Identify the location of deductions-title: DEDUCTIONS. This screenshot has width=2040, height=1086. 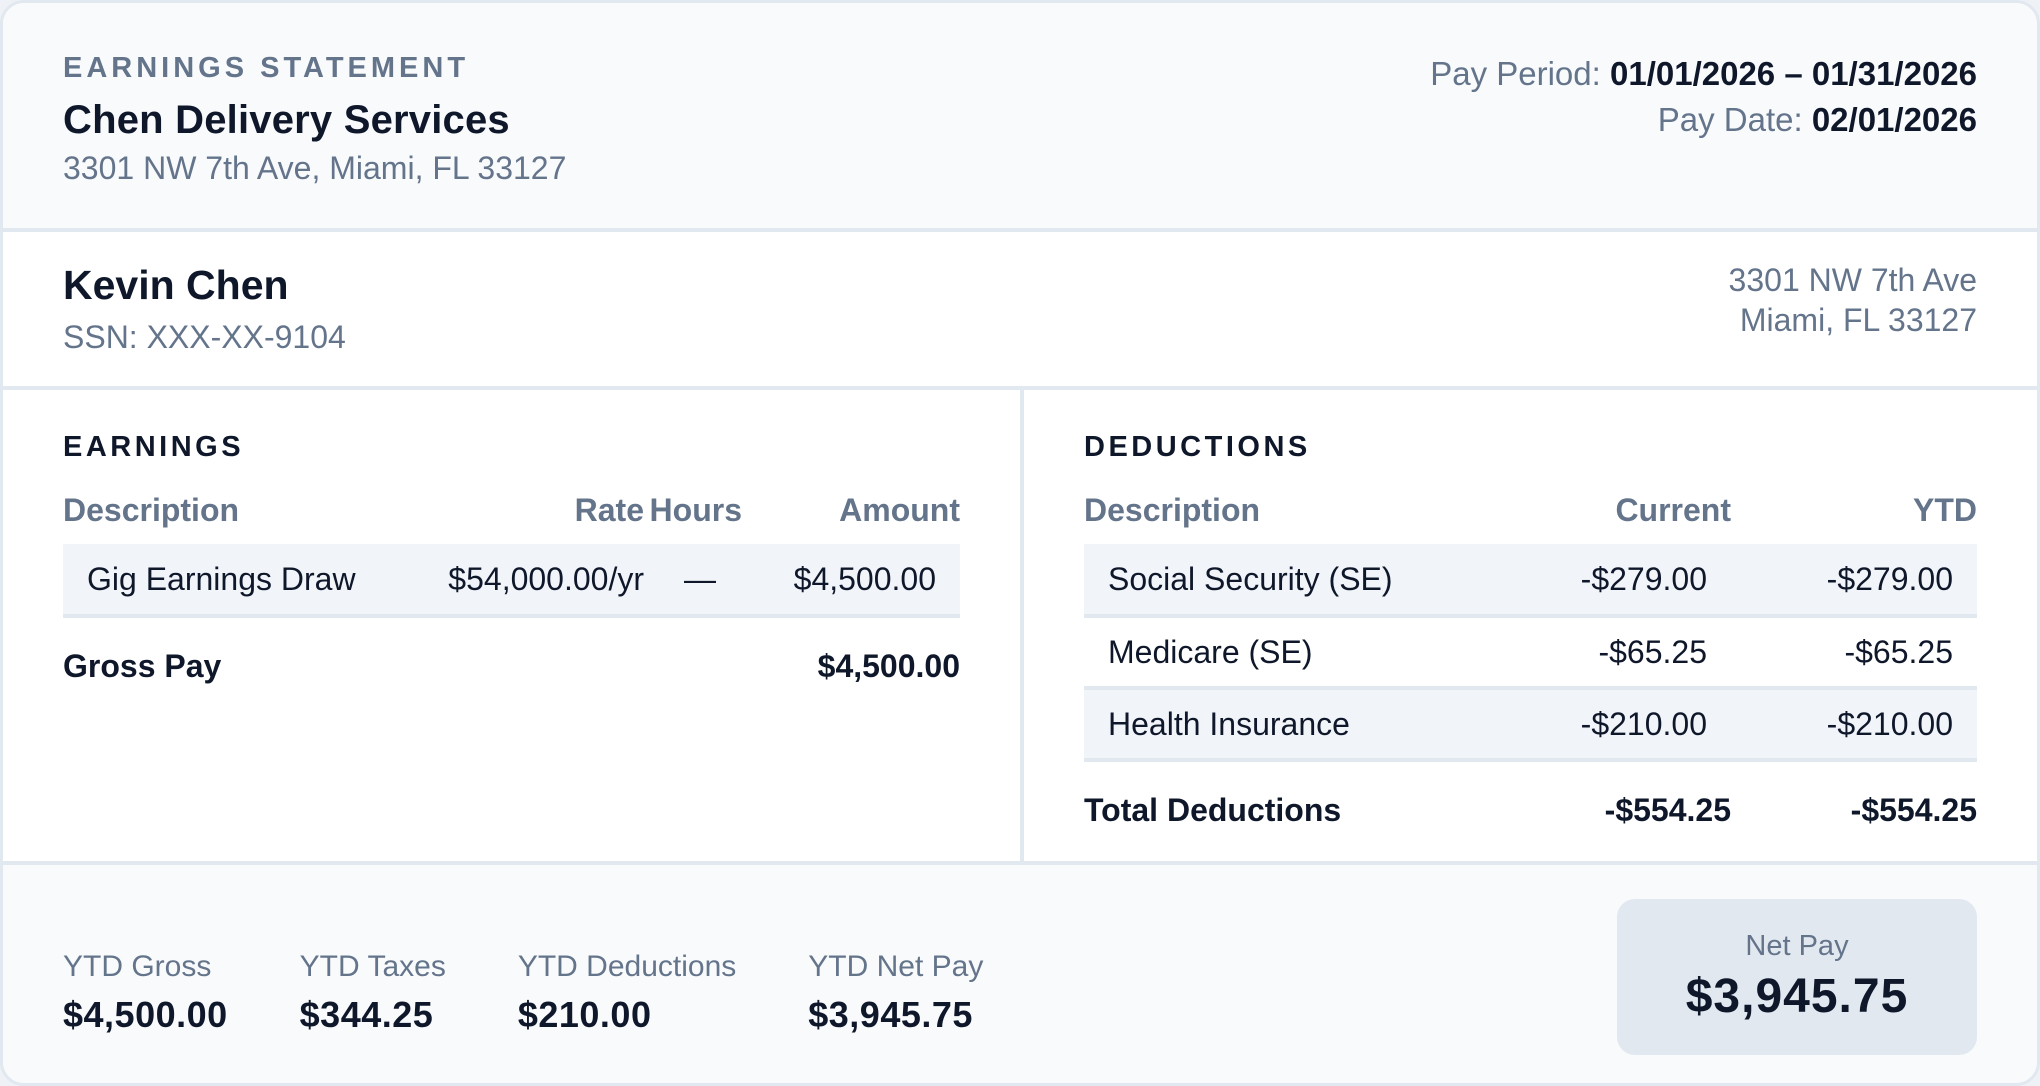
(1197, 447).